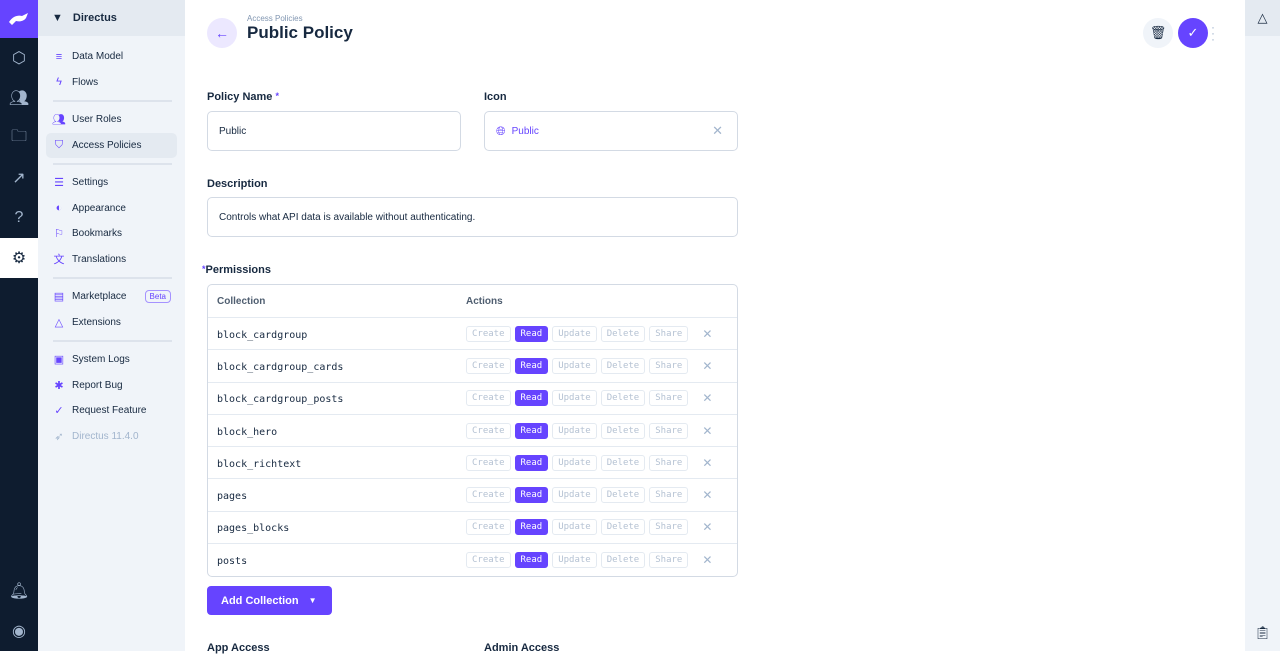 The width and height of the screenshot is (1280, 654). I want to click on insights-module-icon: ↗, so click(19, 178).